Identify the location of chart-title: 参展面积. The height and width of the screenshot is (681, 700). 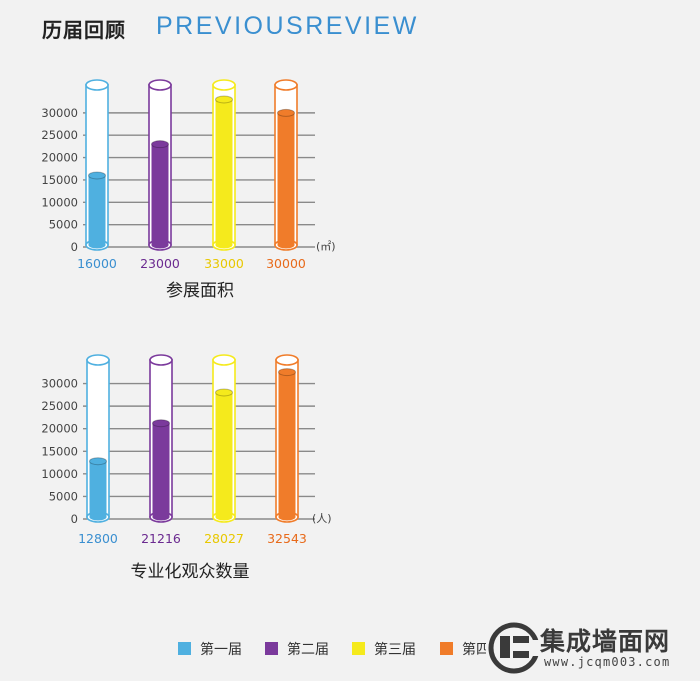
(200, 291).